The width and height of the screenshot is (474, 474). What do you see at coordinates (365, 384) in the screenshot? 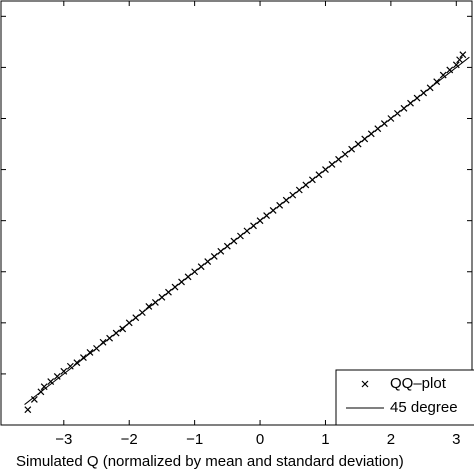
I see `legend-swatch` at bounding box center [365, 384].